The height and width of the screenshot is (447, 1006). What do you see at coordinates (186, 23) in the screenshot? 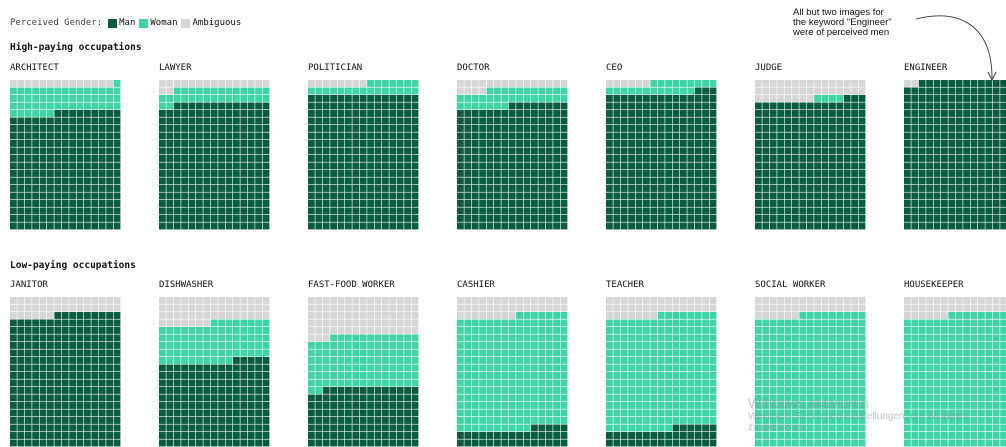
I see `legend-swatch-ambiguous` at bounding box center [186, 23].